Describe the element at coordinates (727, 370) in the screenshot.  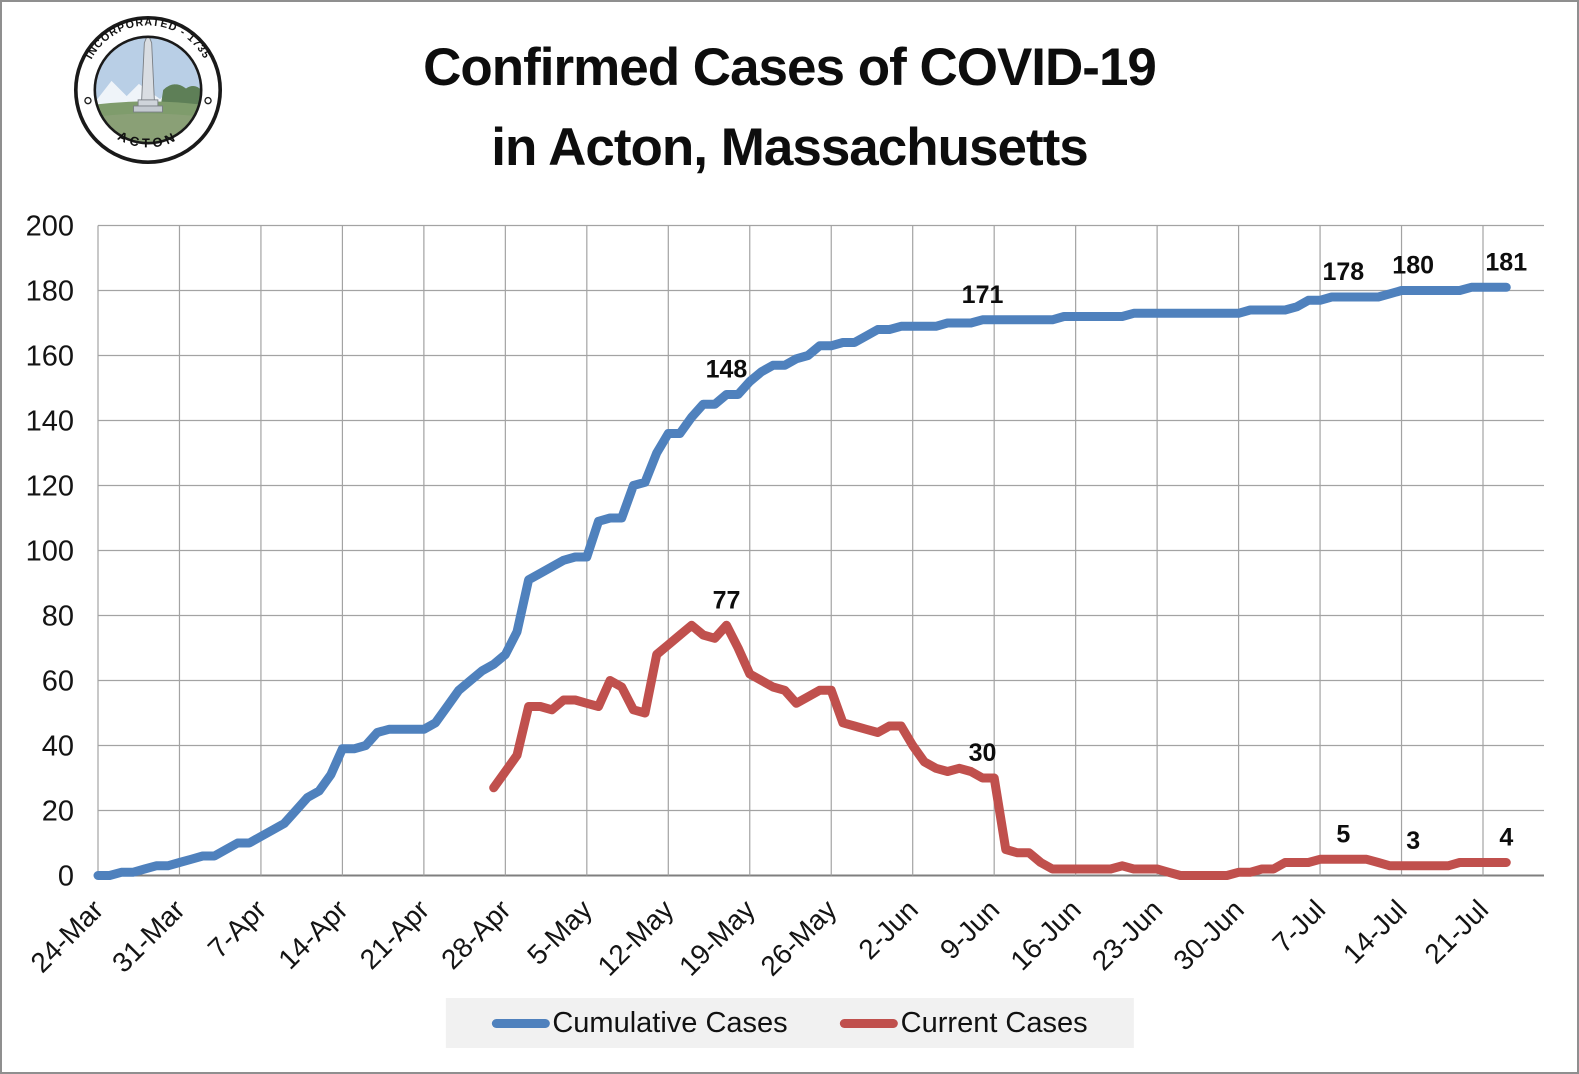
I see `data-label-148: 148` at that location.